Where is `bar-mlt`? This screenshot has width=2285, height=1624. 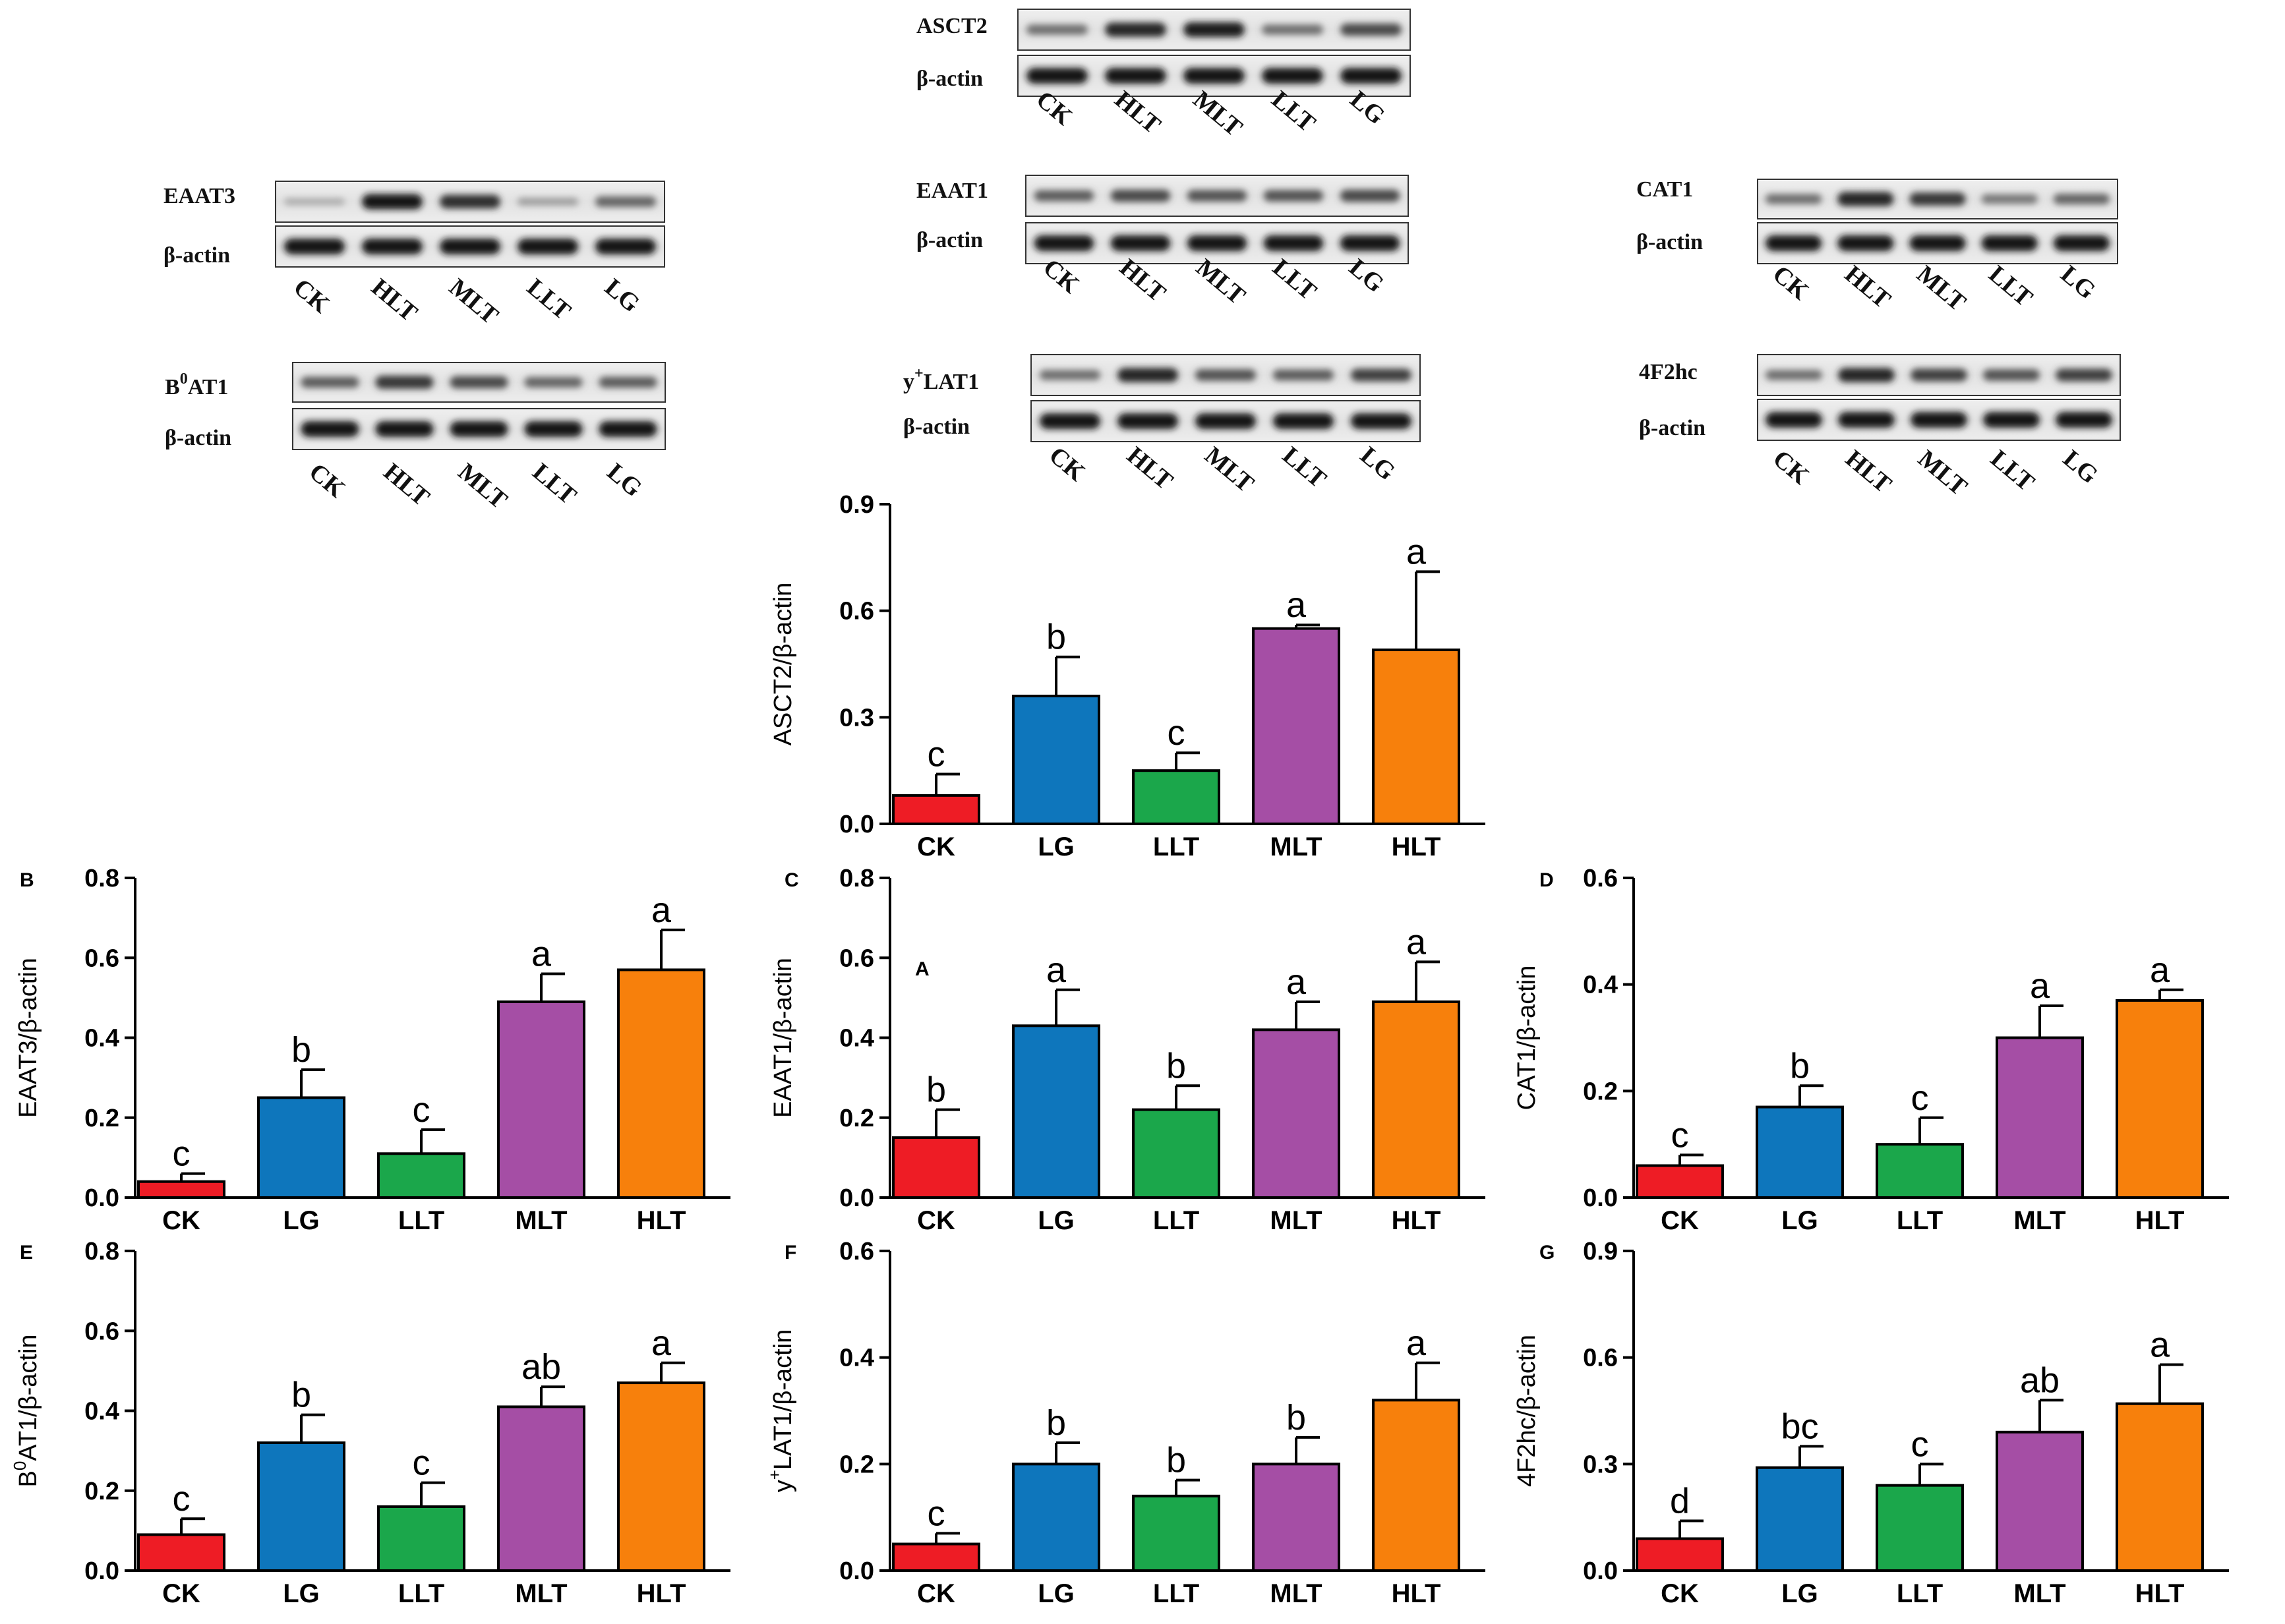 bar-mlt is located at coordinates (541, 1488).